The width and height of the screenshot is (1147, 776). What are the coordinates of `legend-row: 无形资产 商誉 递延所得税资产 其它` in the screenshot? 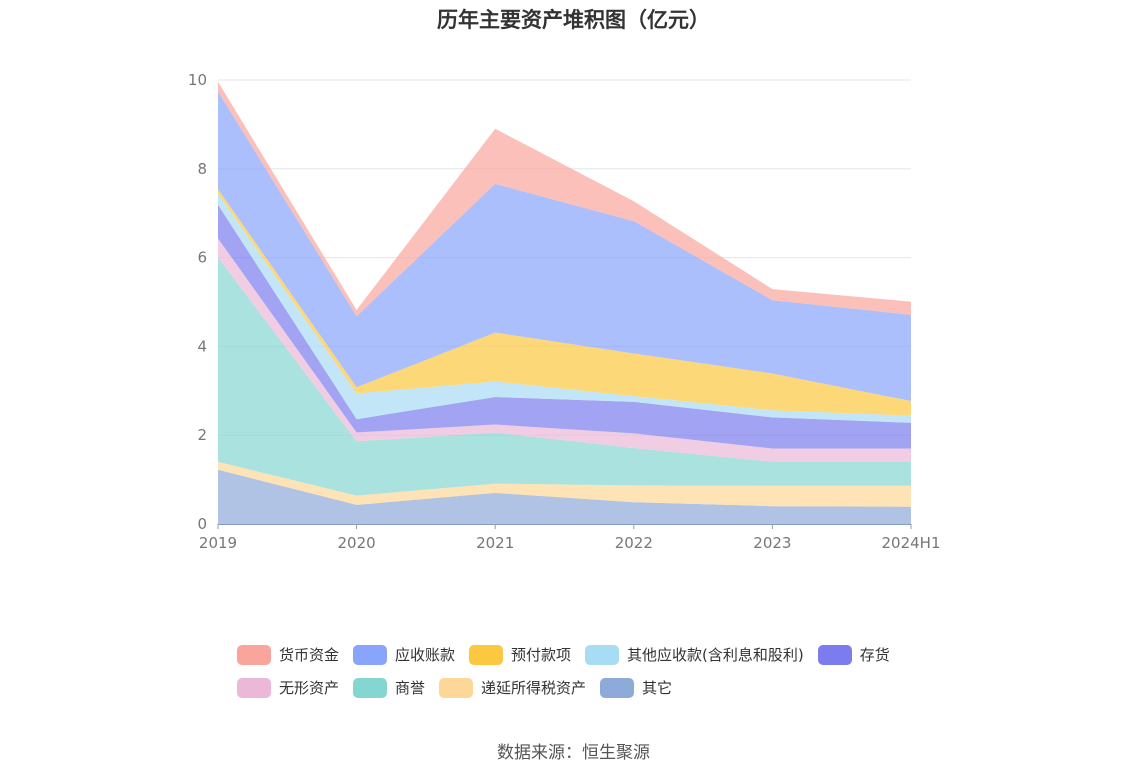 It's located at (587, 687).